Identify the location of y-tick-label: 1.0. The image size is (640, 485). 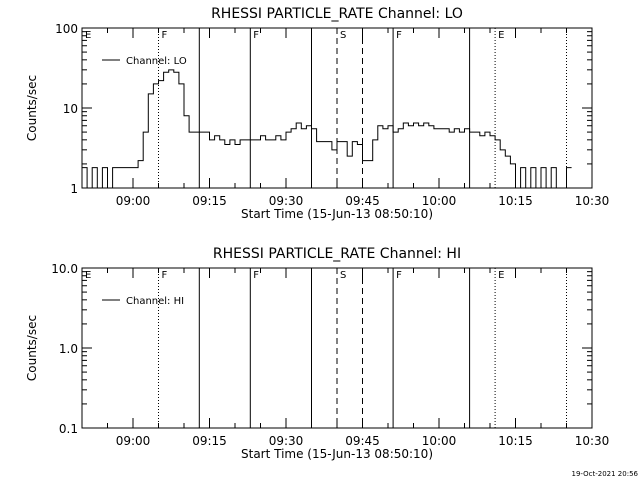
(68, 349).